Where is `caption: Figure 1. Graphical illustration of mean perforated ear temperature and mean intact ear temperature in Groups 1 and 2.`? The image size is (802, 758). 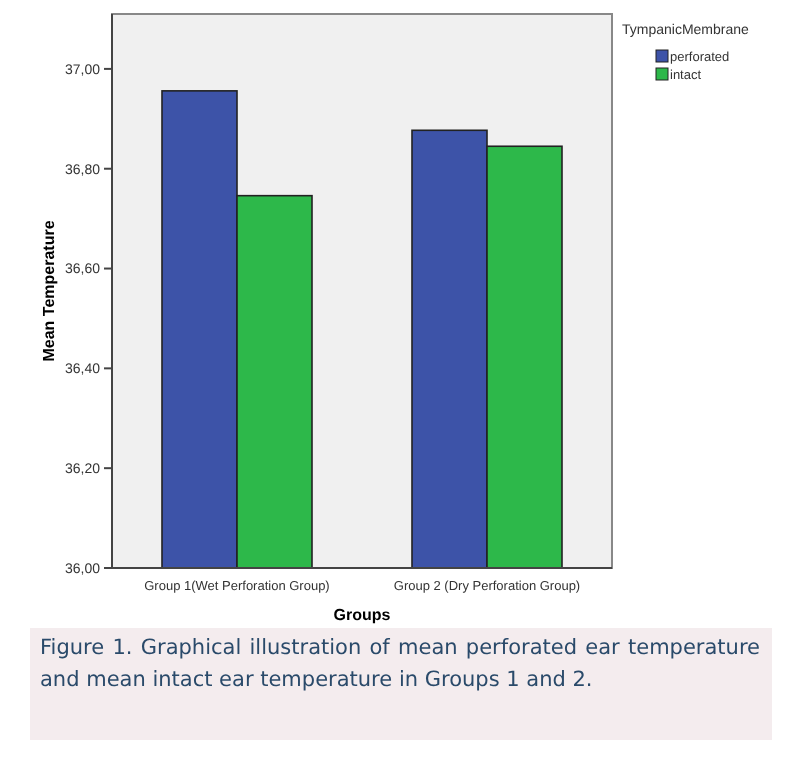 caption: Figure 1. Graphical illustration of mean perforated ear temperature and mean intact ear temperature in Groups 1 and 2. is located at coordinates (400, 665).